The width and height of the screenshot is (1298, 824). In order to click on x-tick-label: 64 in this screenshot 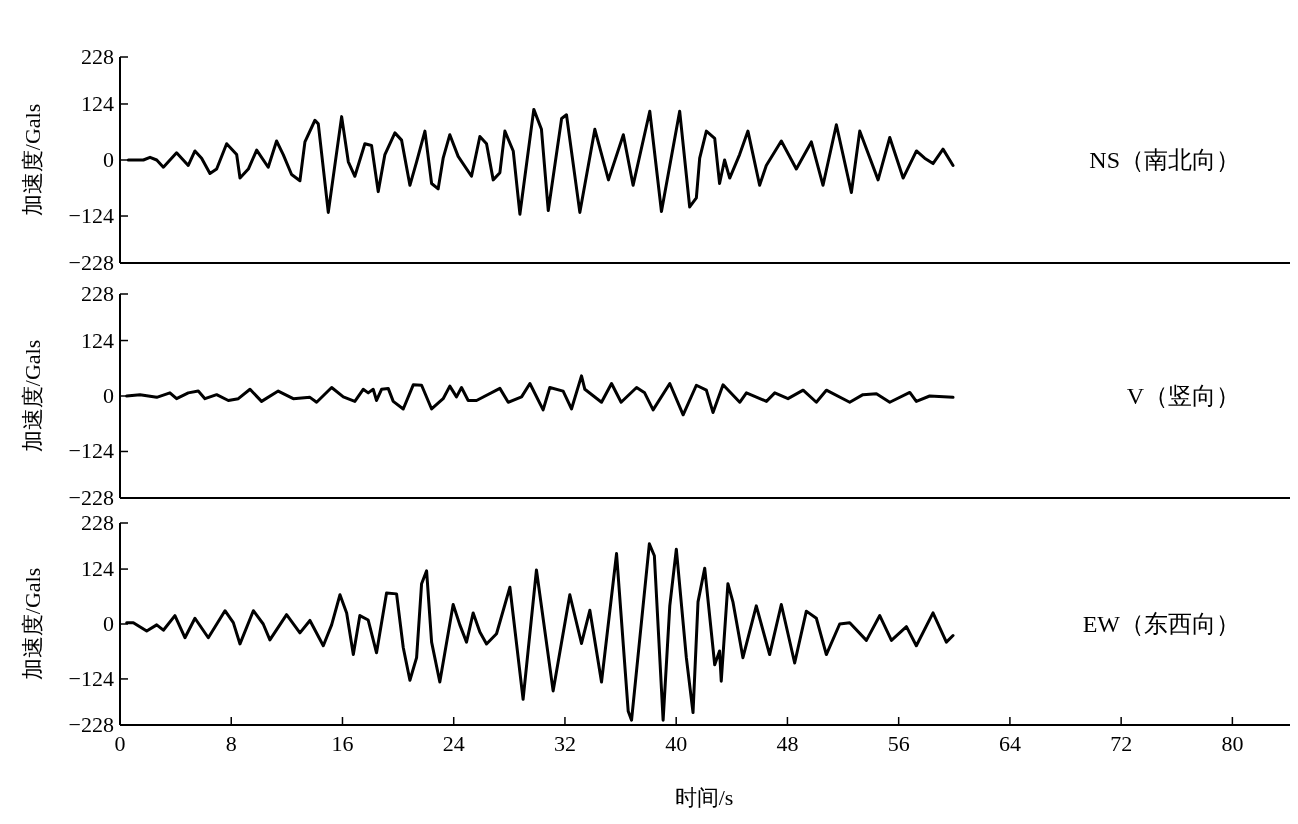, I will do `click(1009, 743)`.